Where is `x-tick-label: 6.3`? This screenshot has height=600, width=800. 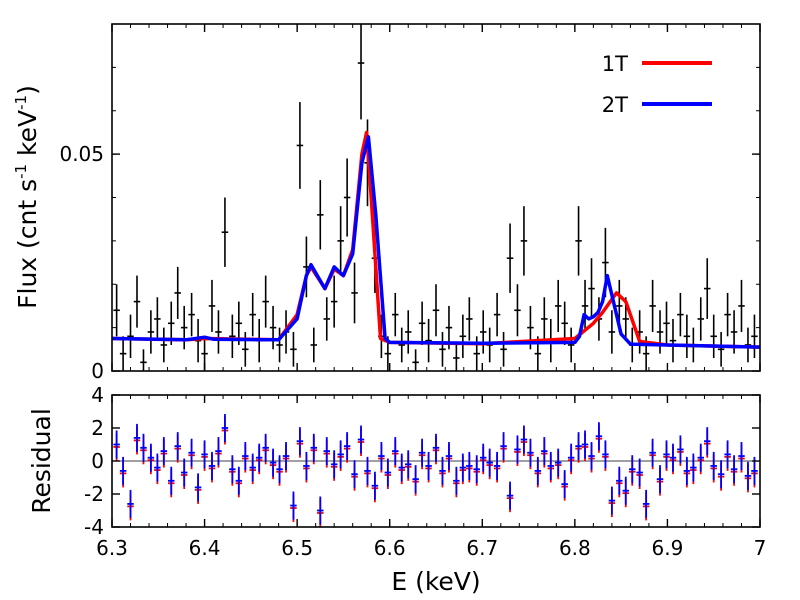
x-tick-label: 6.3 is located at coordinates (112, 548).